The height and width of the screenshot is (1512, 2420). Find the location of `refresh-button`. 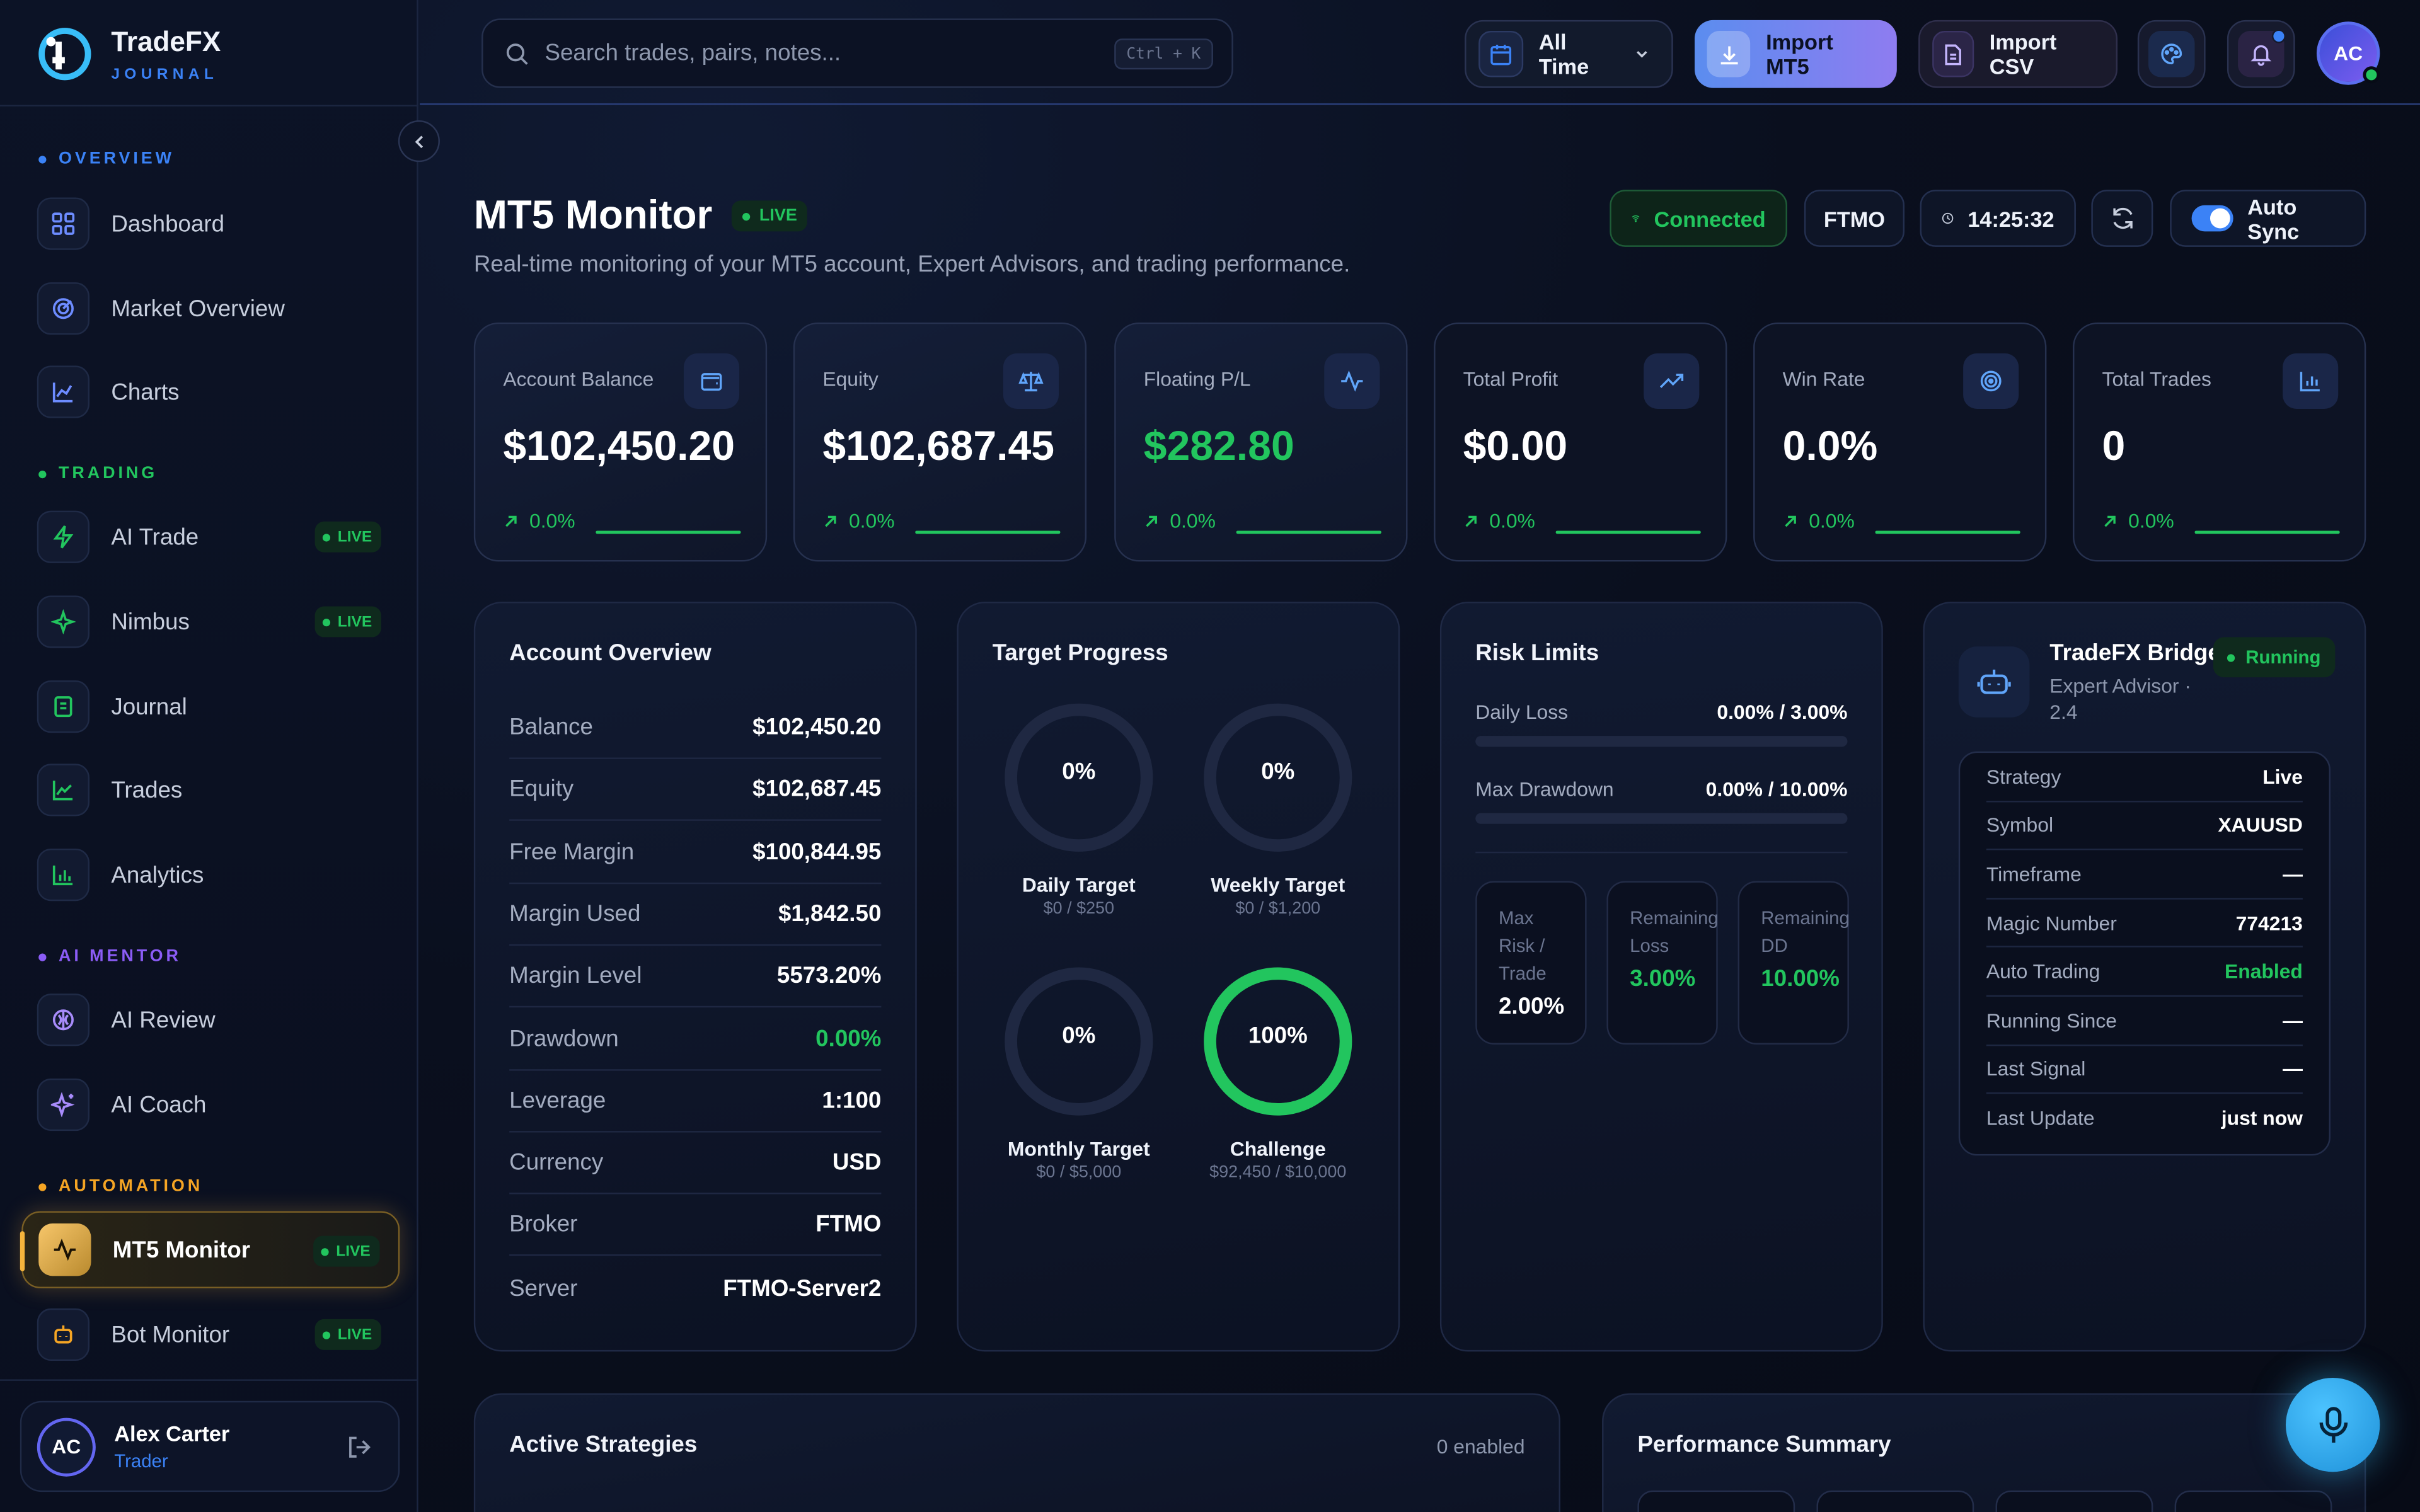

refresh-button is located at coordinates (2122, 218).